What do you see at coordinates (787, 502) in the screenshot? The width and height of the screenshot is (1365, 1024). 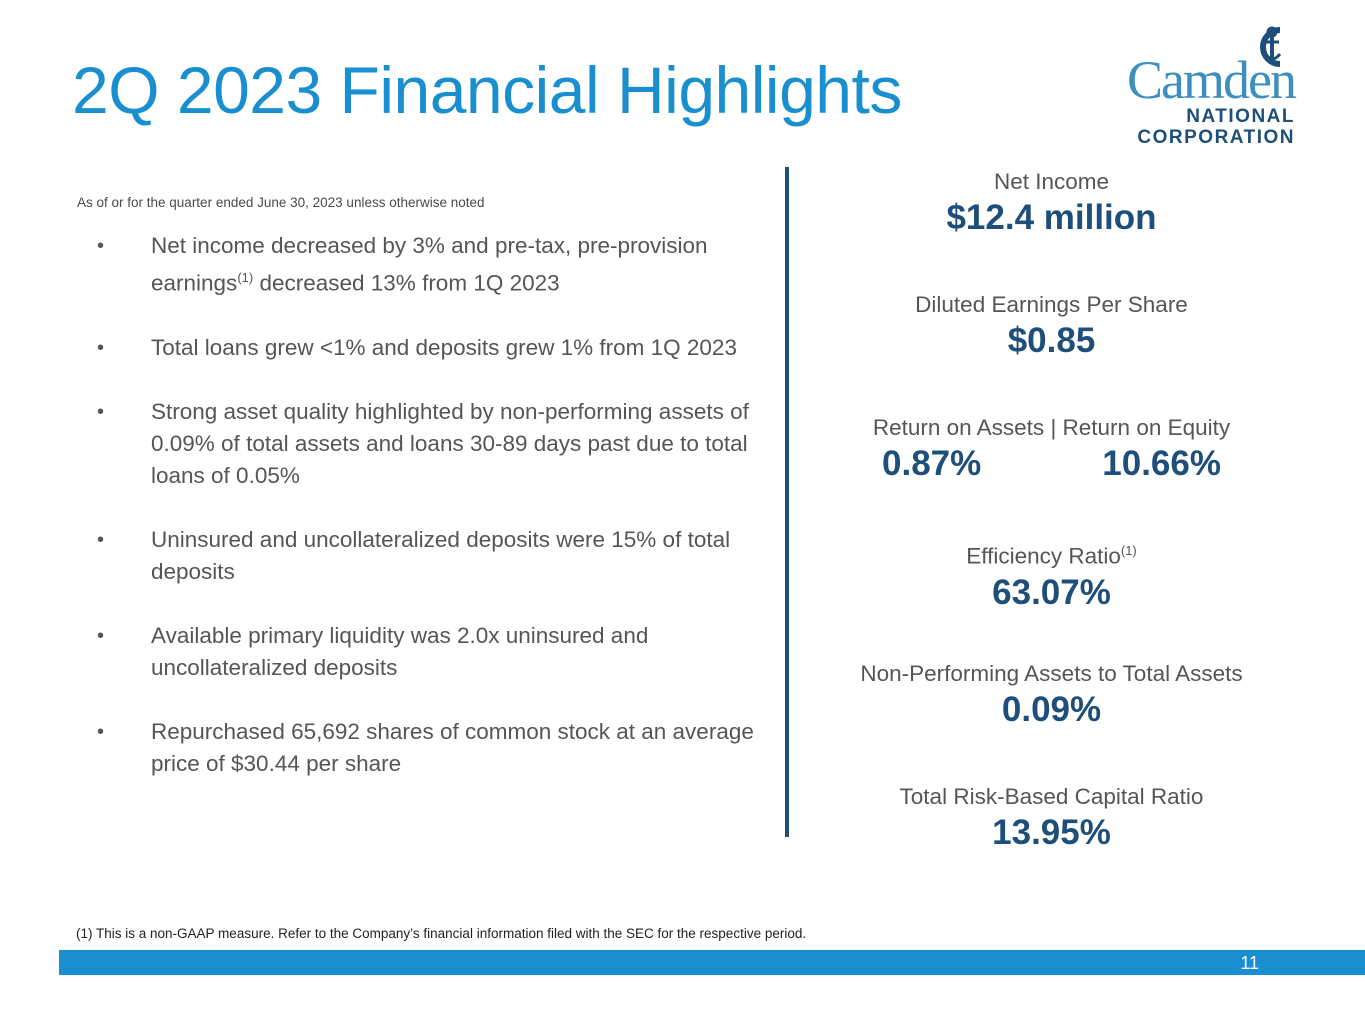 I see `vertical-divider` at bounding box center [787, 502].